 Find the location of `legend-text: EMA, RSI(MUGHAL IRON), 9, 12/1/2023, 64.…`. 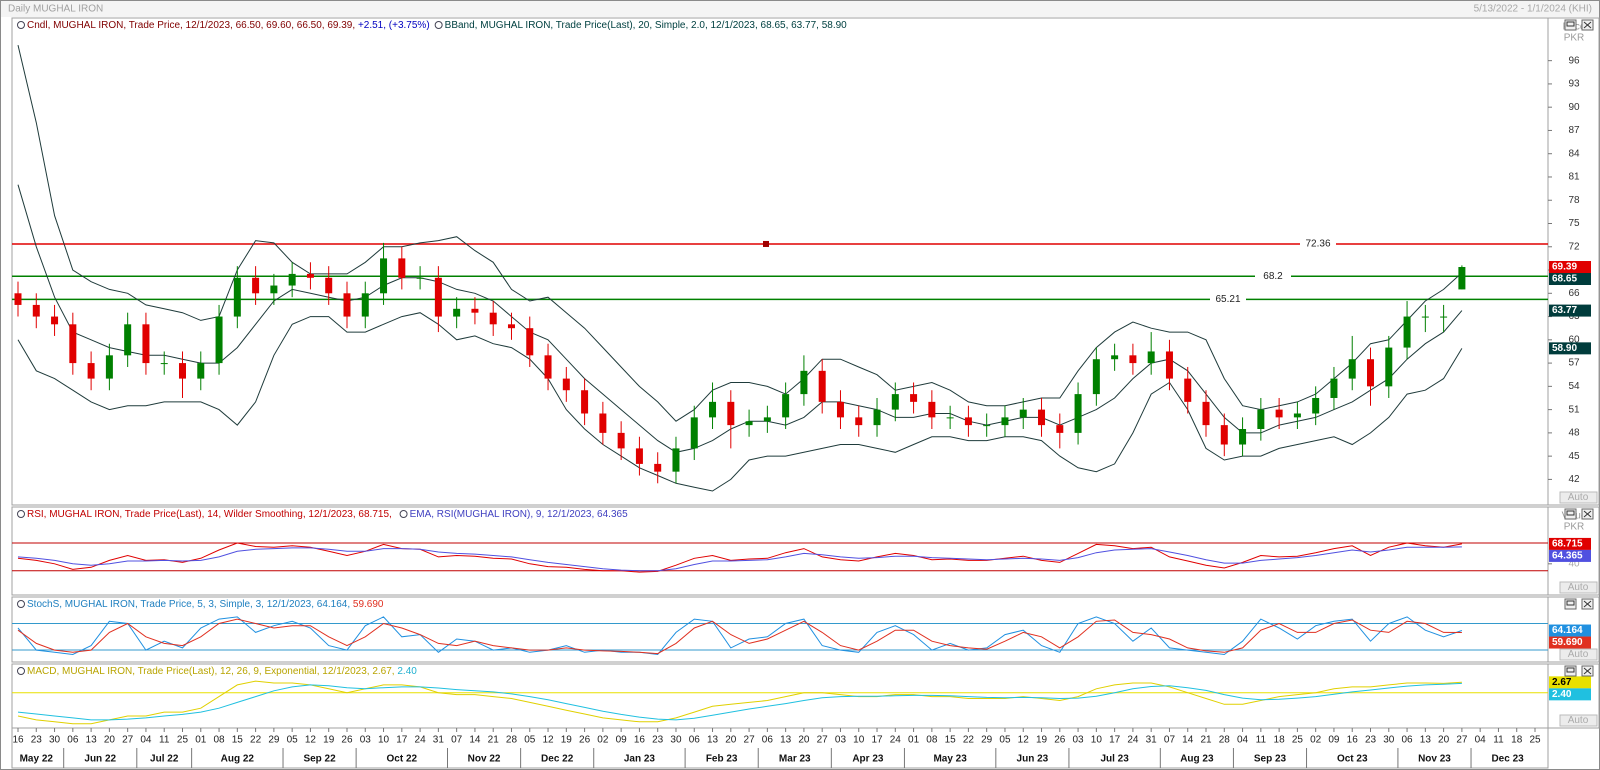

legend-text: EMA, RSI(MUGHAL IRON), 9, 12/1/2023, 64.… is located at coordinates (519, 514).